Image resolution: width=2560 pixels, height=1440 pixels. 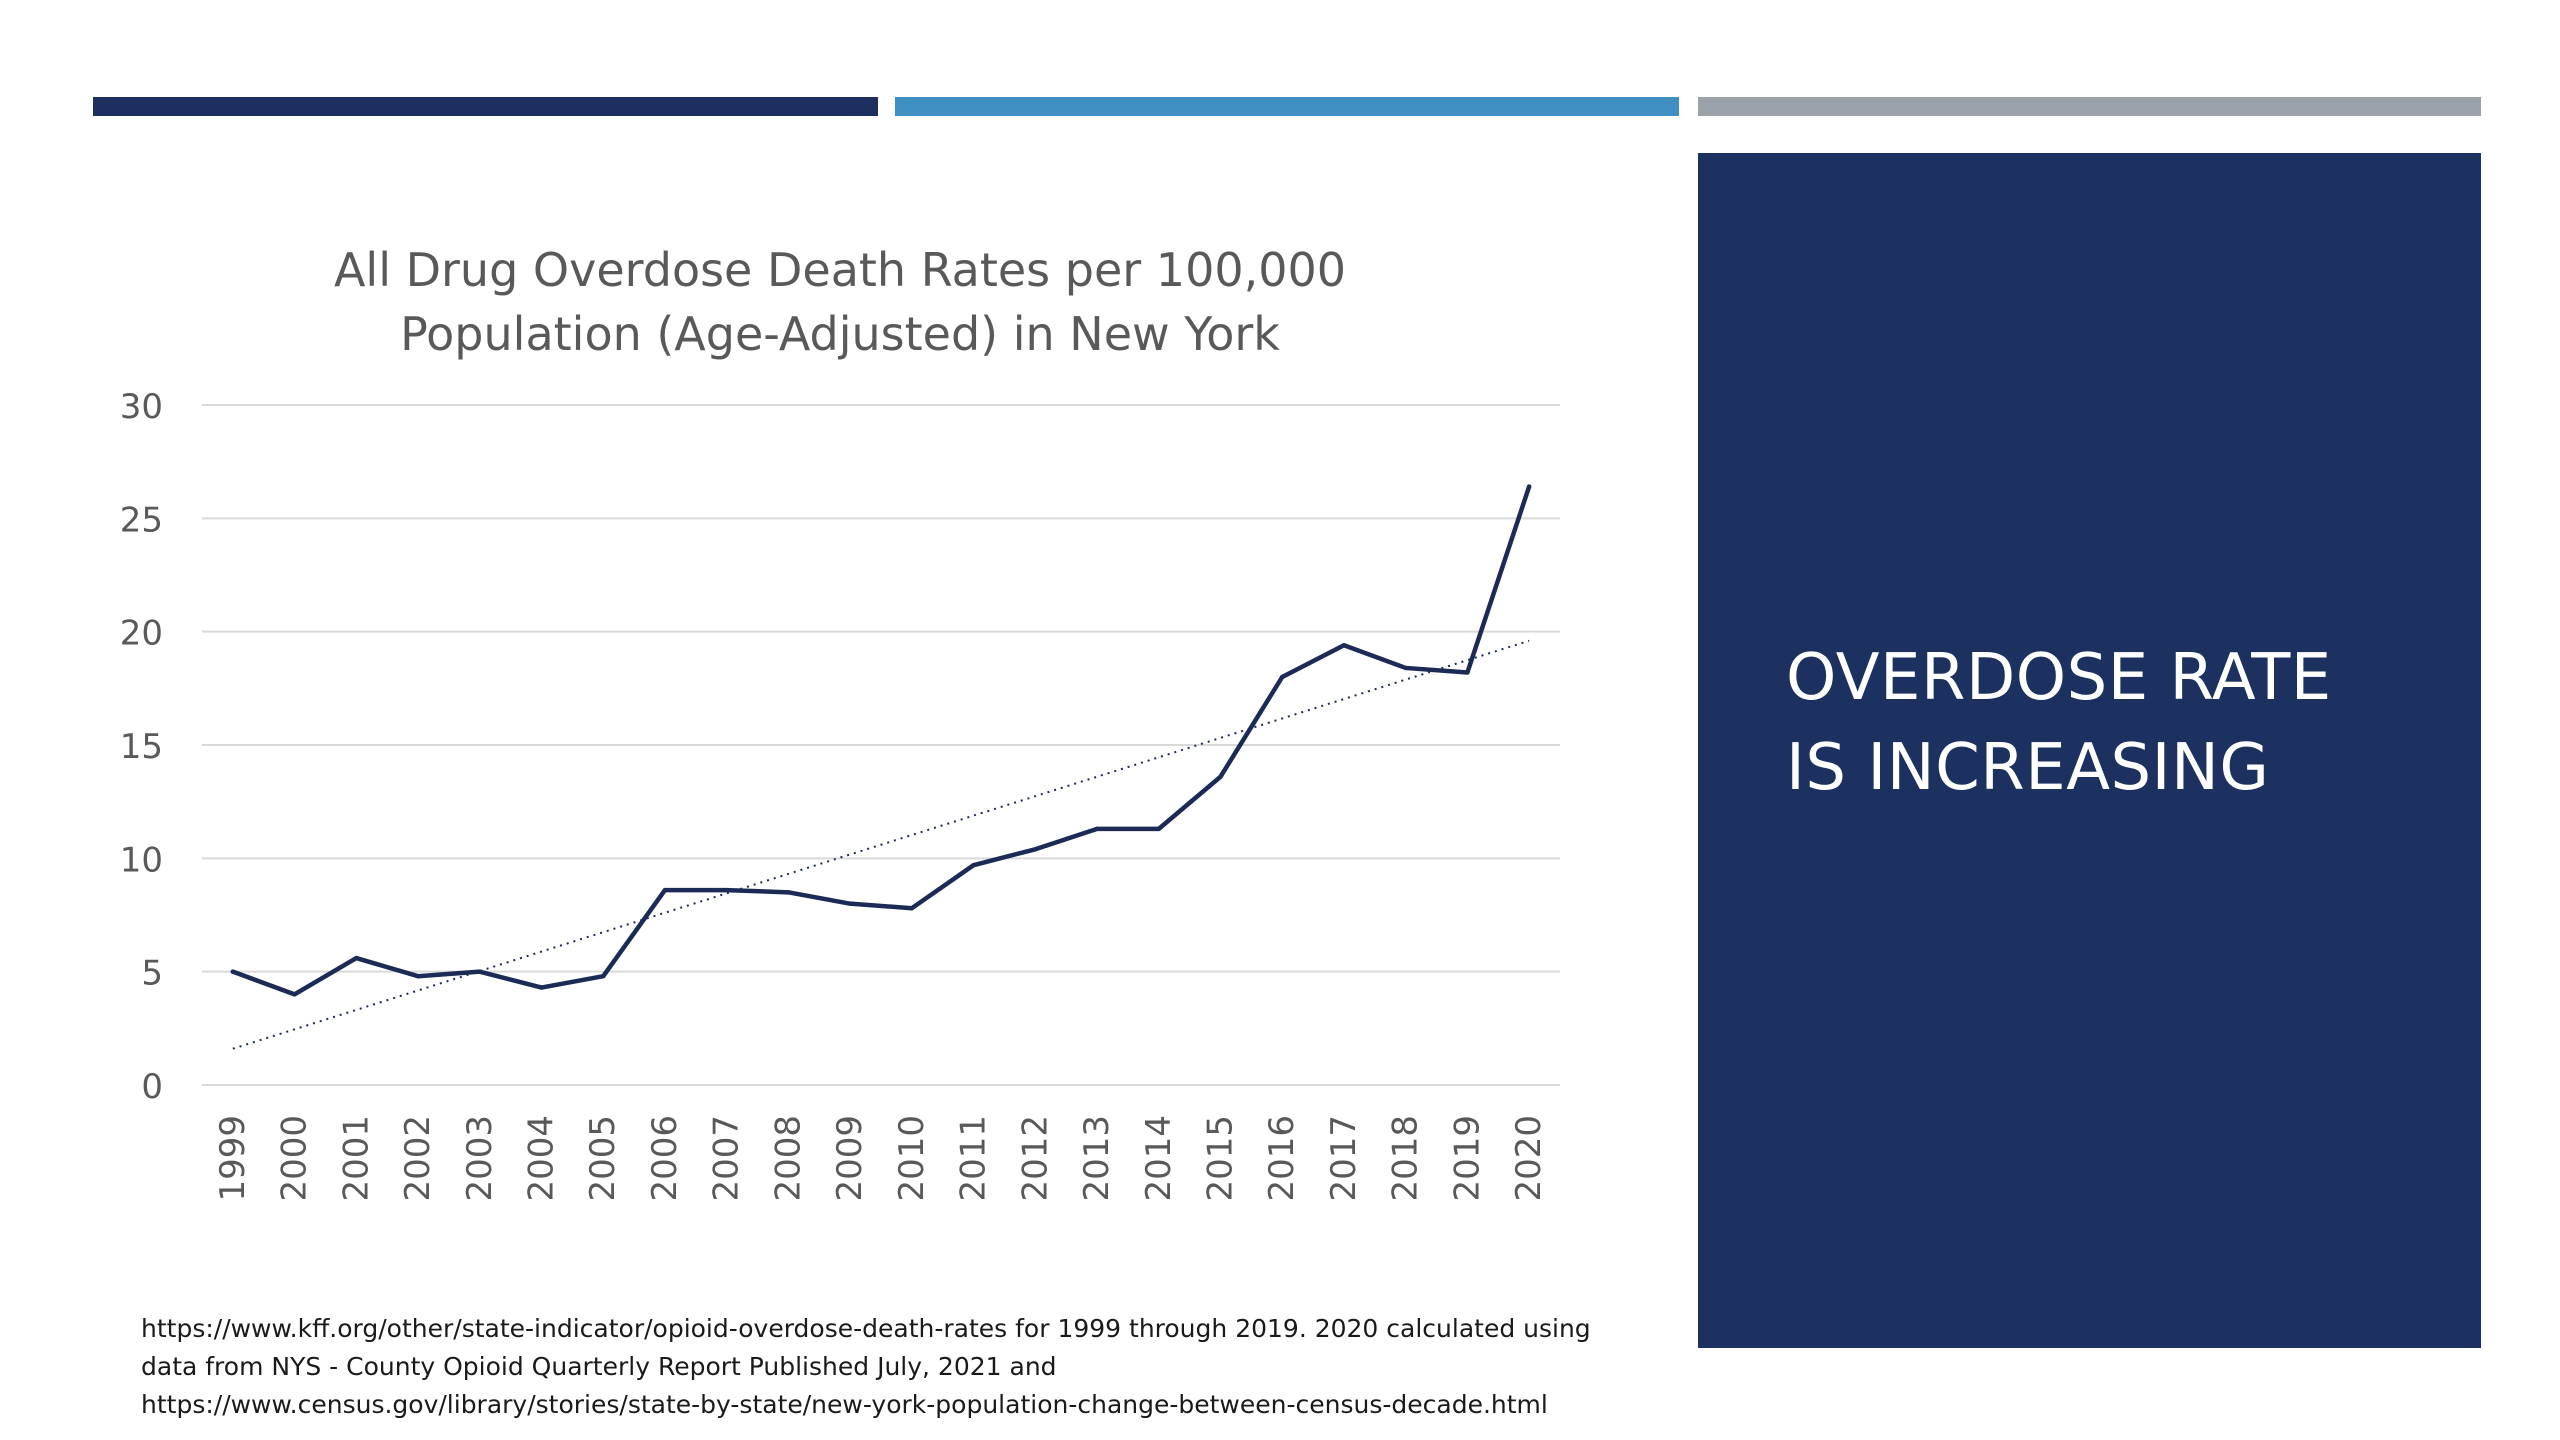 What do you see at coordinates (542, 1158) in the screenshot?
I see `x-tick-label: 2004` at bounding box center [542, 1158].